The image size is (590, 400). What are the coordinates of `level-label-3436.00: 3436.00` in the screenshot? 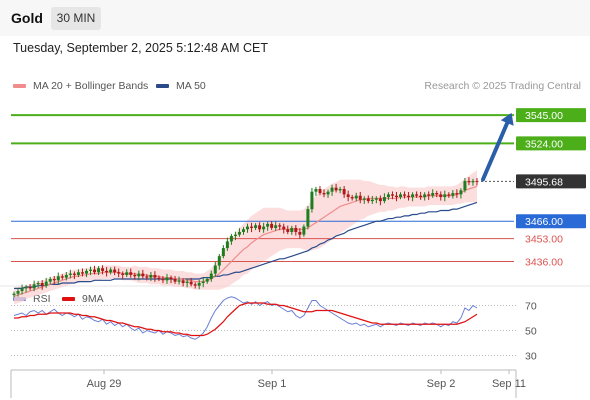 It's located at (544, 263).